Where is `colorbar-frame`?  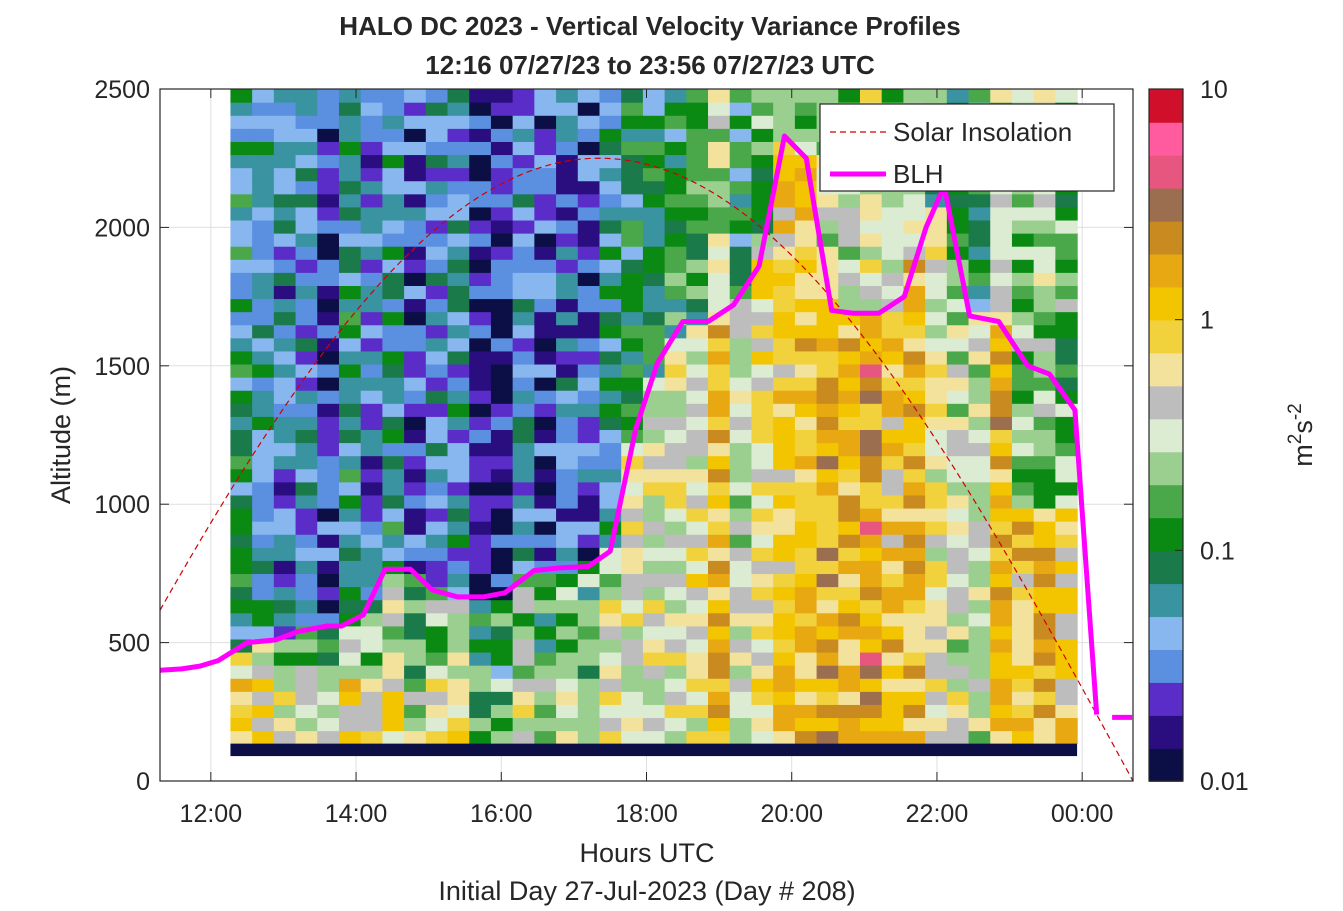 colorbar-frame is located at coordinates (1166, 435).